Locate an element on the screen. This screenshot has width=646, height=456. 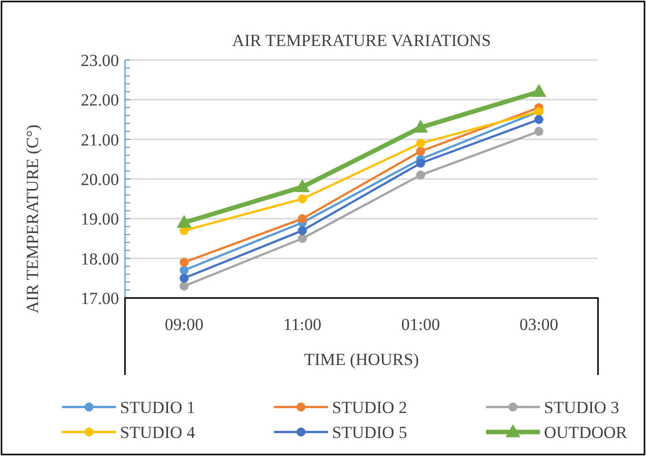
y-tick-label: 17.00 is located at coordinates (99, 298).